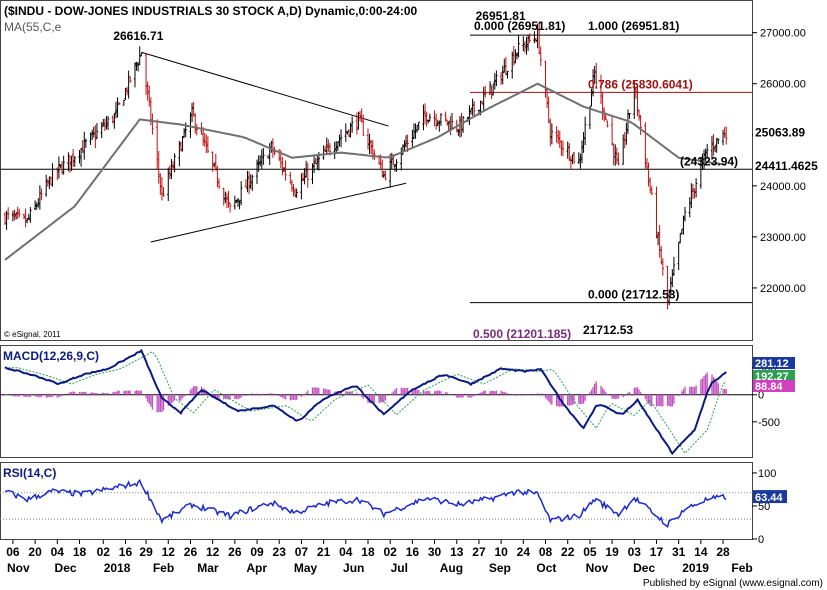 This screenshot has width=827, height=590. What do you see at coordinates (633, 295) in the screenshot?
I see `fib-label-0000-bottom: 0.000 (21712.53)` at bounding box center [633, 295].